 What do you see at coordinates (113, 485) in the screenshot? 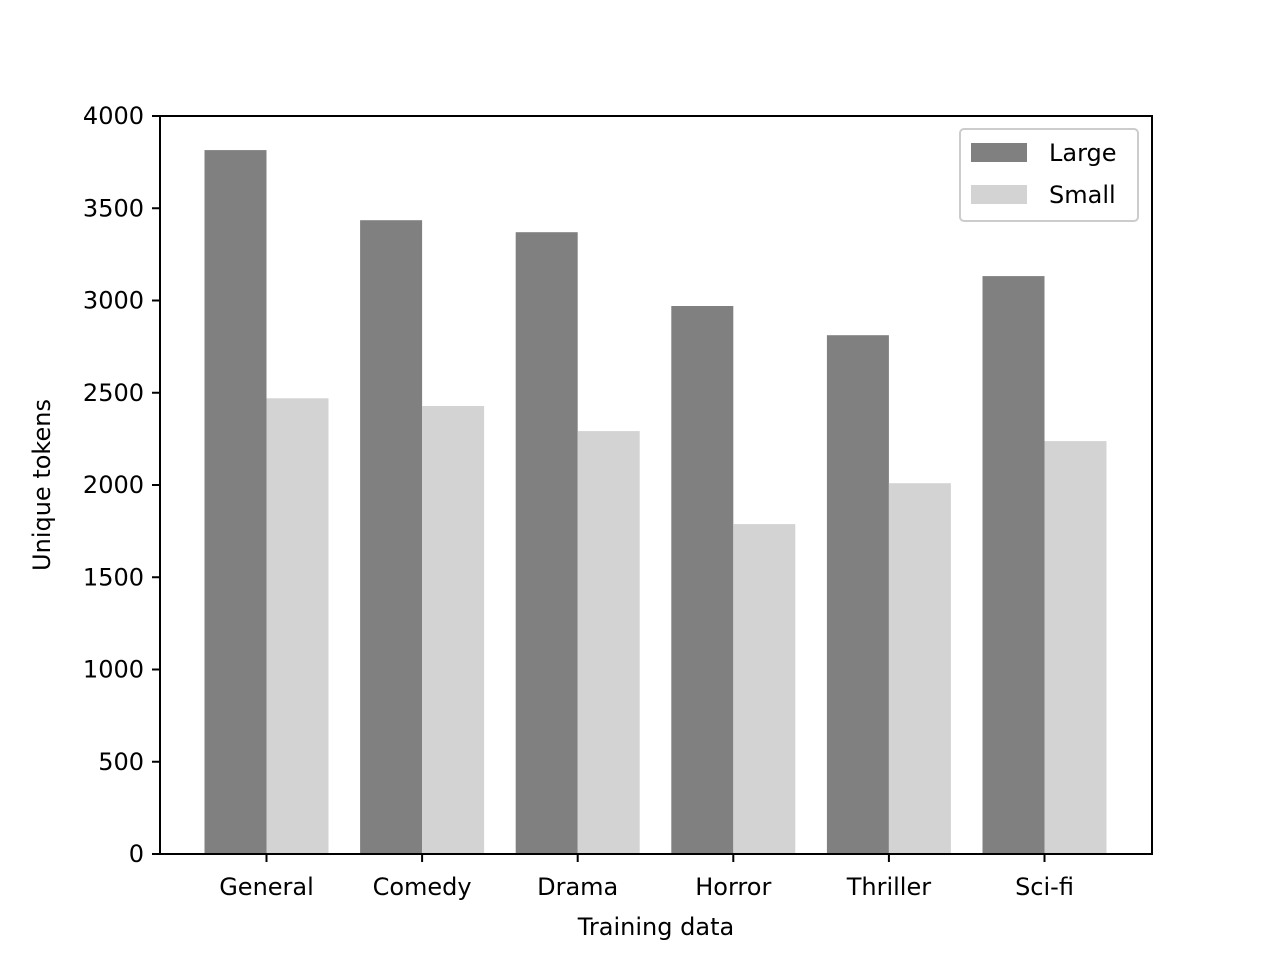
I see `y-tick-label: 2000` at bounding box center [113, 485].